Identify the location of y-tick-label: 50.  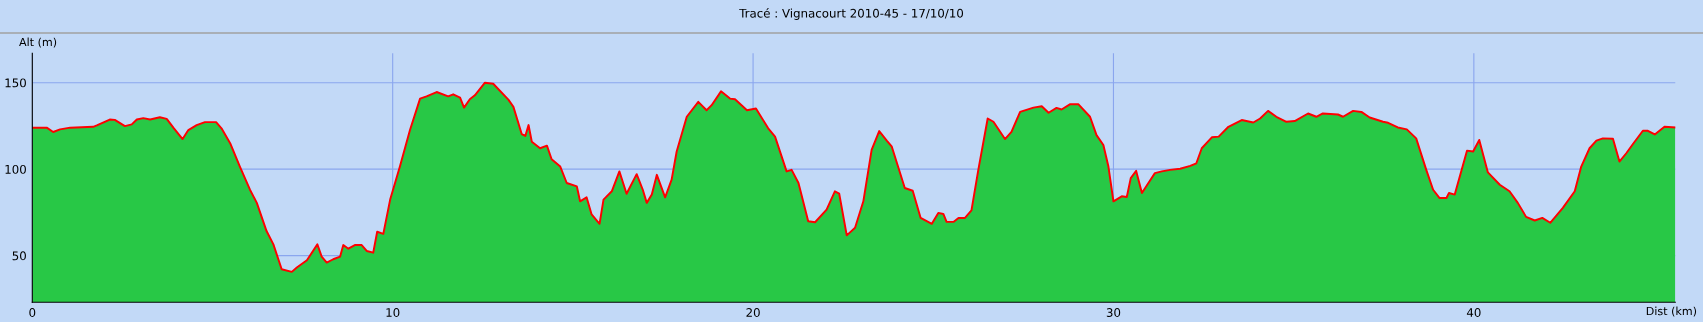
(19, 256).